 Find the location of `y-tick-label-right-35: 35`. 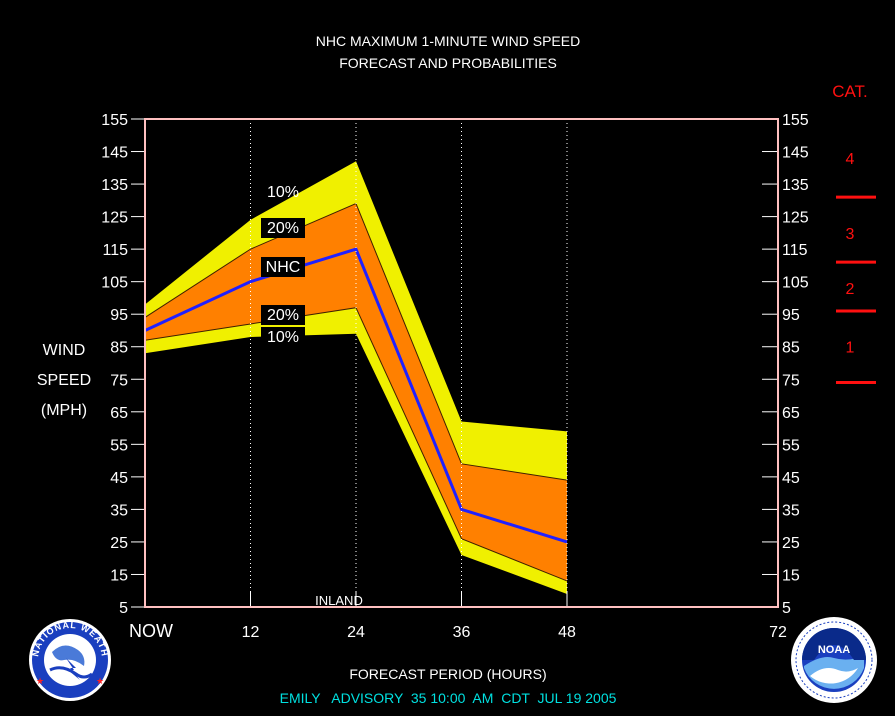

y-tick-label-right-35: 35 is located at coordinates (791, 510).